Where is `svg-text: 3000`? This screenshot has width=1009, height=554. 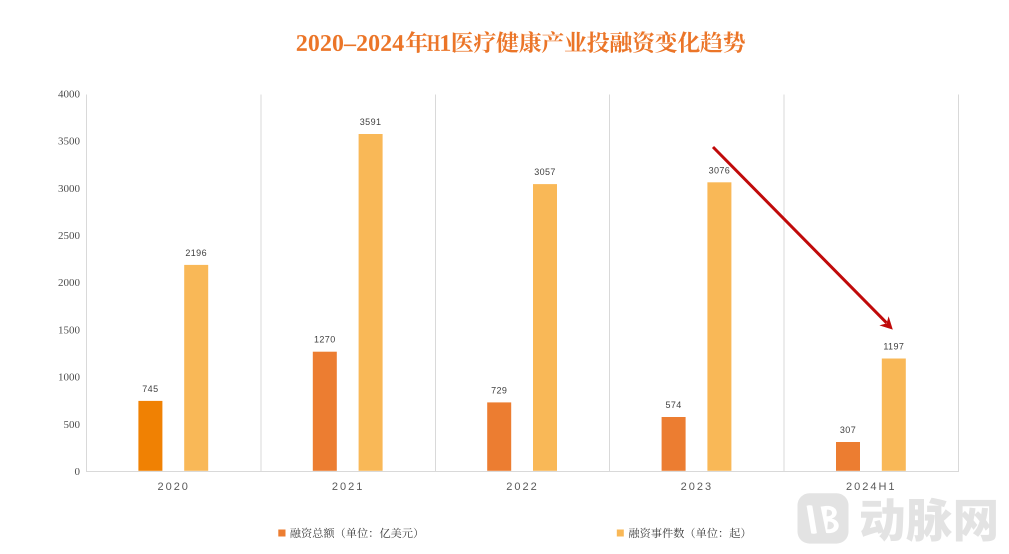
svg-text: 3000 is located at coordinates (69, 189).